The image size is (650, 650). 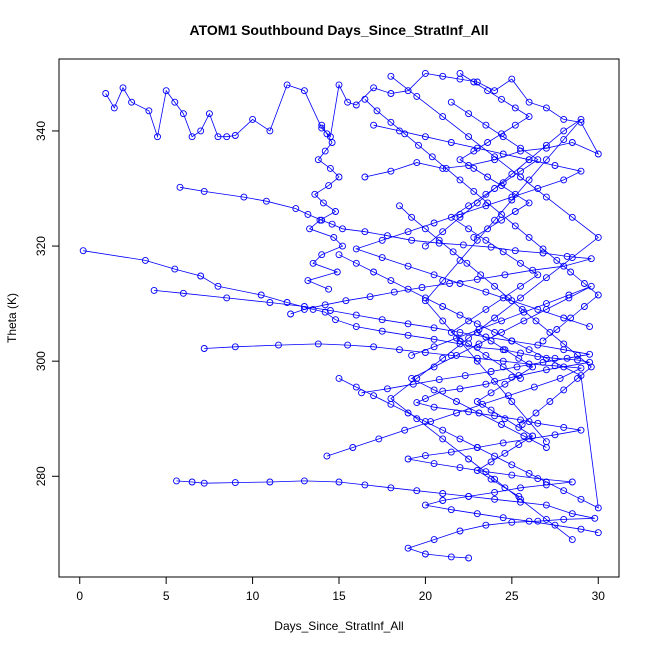 What do you see at coordinates (41, 131) in the screenshot?
I see `y-tick-label: 340` at bounding box center [41, 131].